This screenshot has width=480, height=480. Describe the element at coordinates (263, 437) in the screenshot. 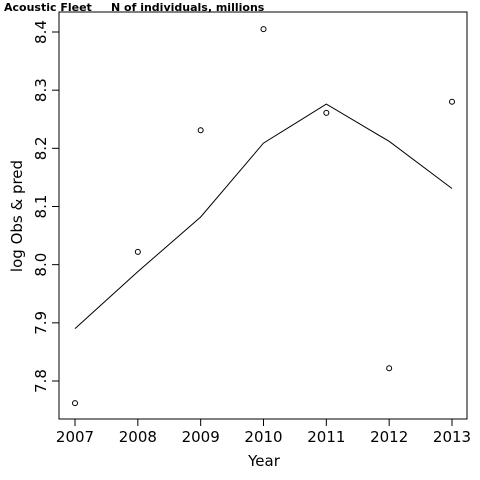

I see `x-tick-label: 2010` at that location.